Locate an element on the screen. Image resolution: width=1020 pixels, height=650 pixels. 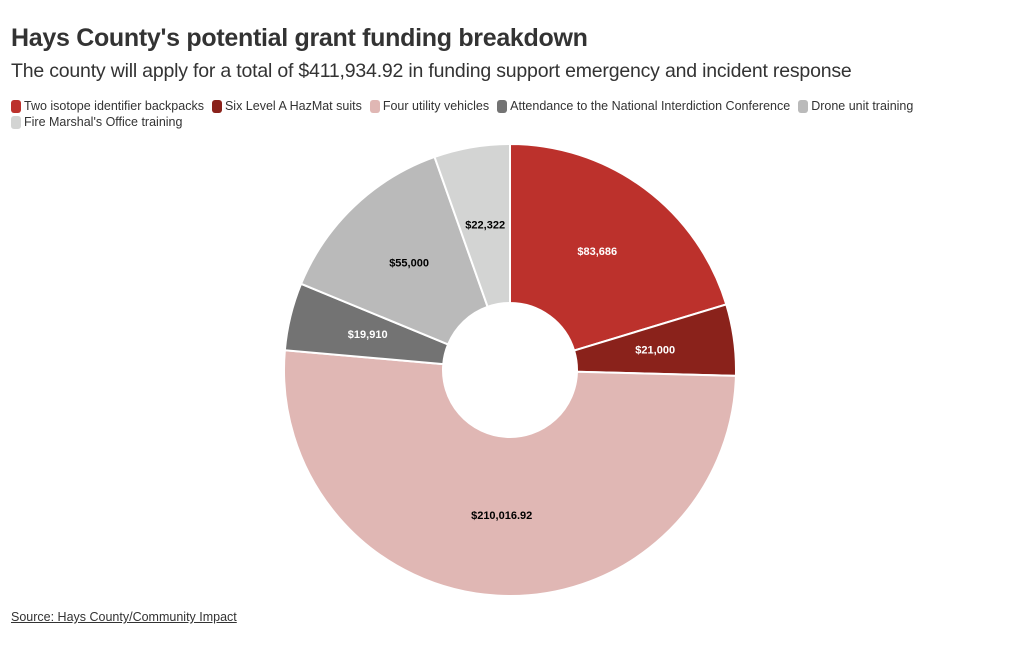
slice-value-label: $210,016.92 is located at coordinates (501, 516).